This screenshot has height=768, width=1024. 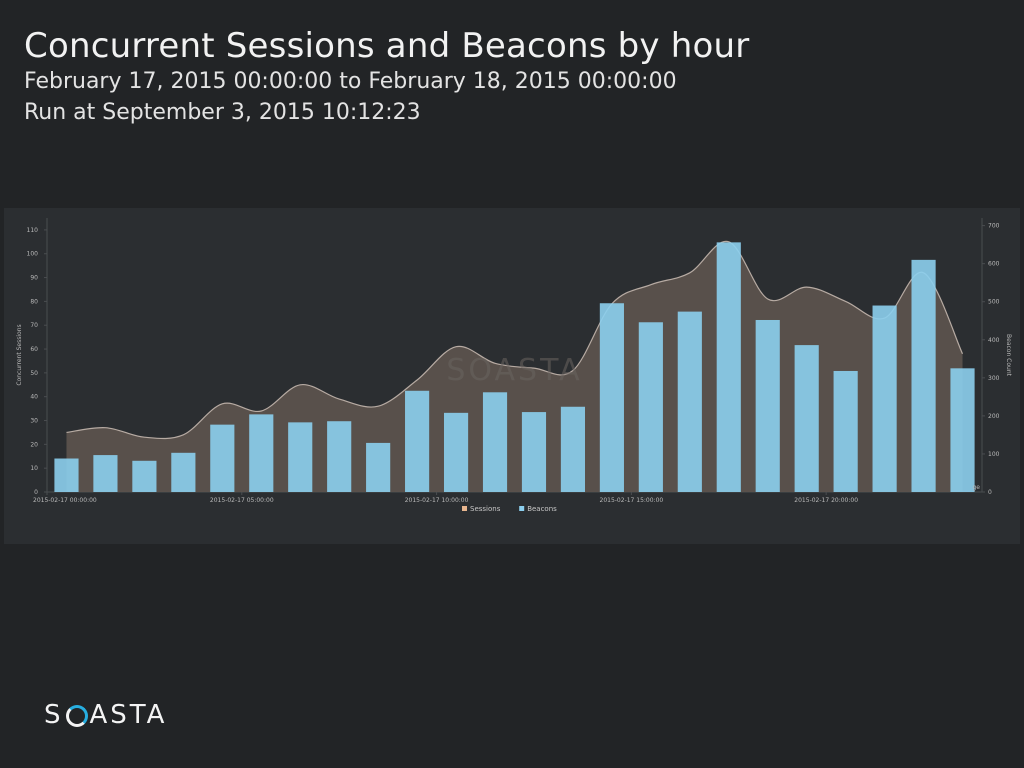 I want to click on logo-text-start: S, so click(x=54, y=715).